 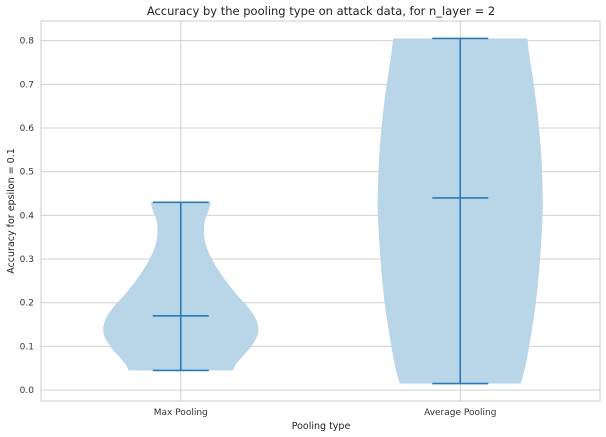 I want to click on y-tick-label: 0.2, so click(x=27, y=304).